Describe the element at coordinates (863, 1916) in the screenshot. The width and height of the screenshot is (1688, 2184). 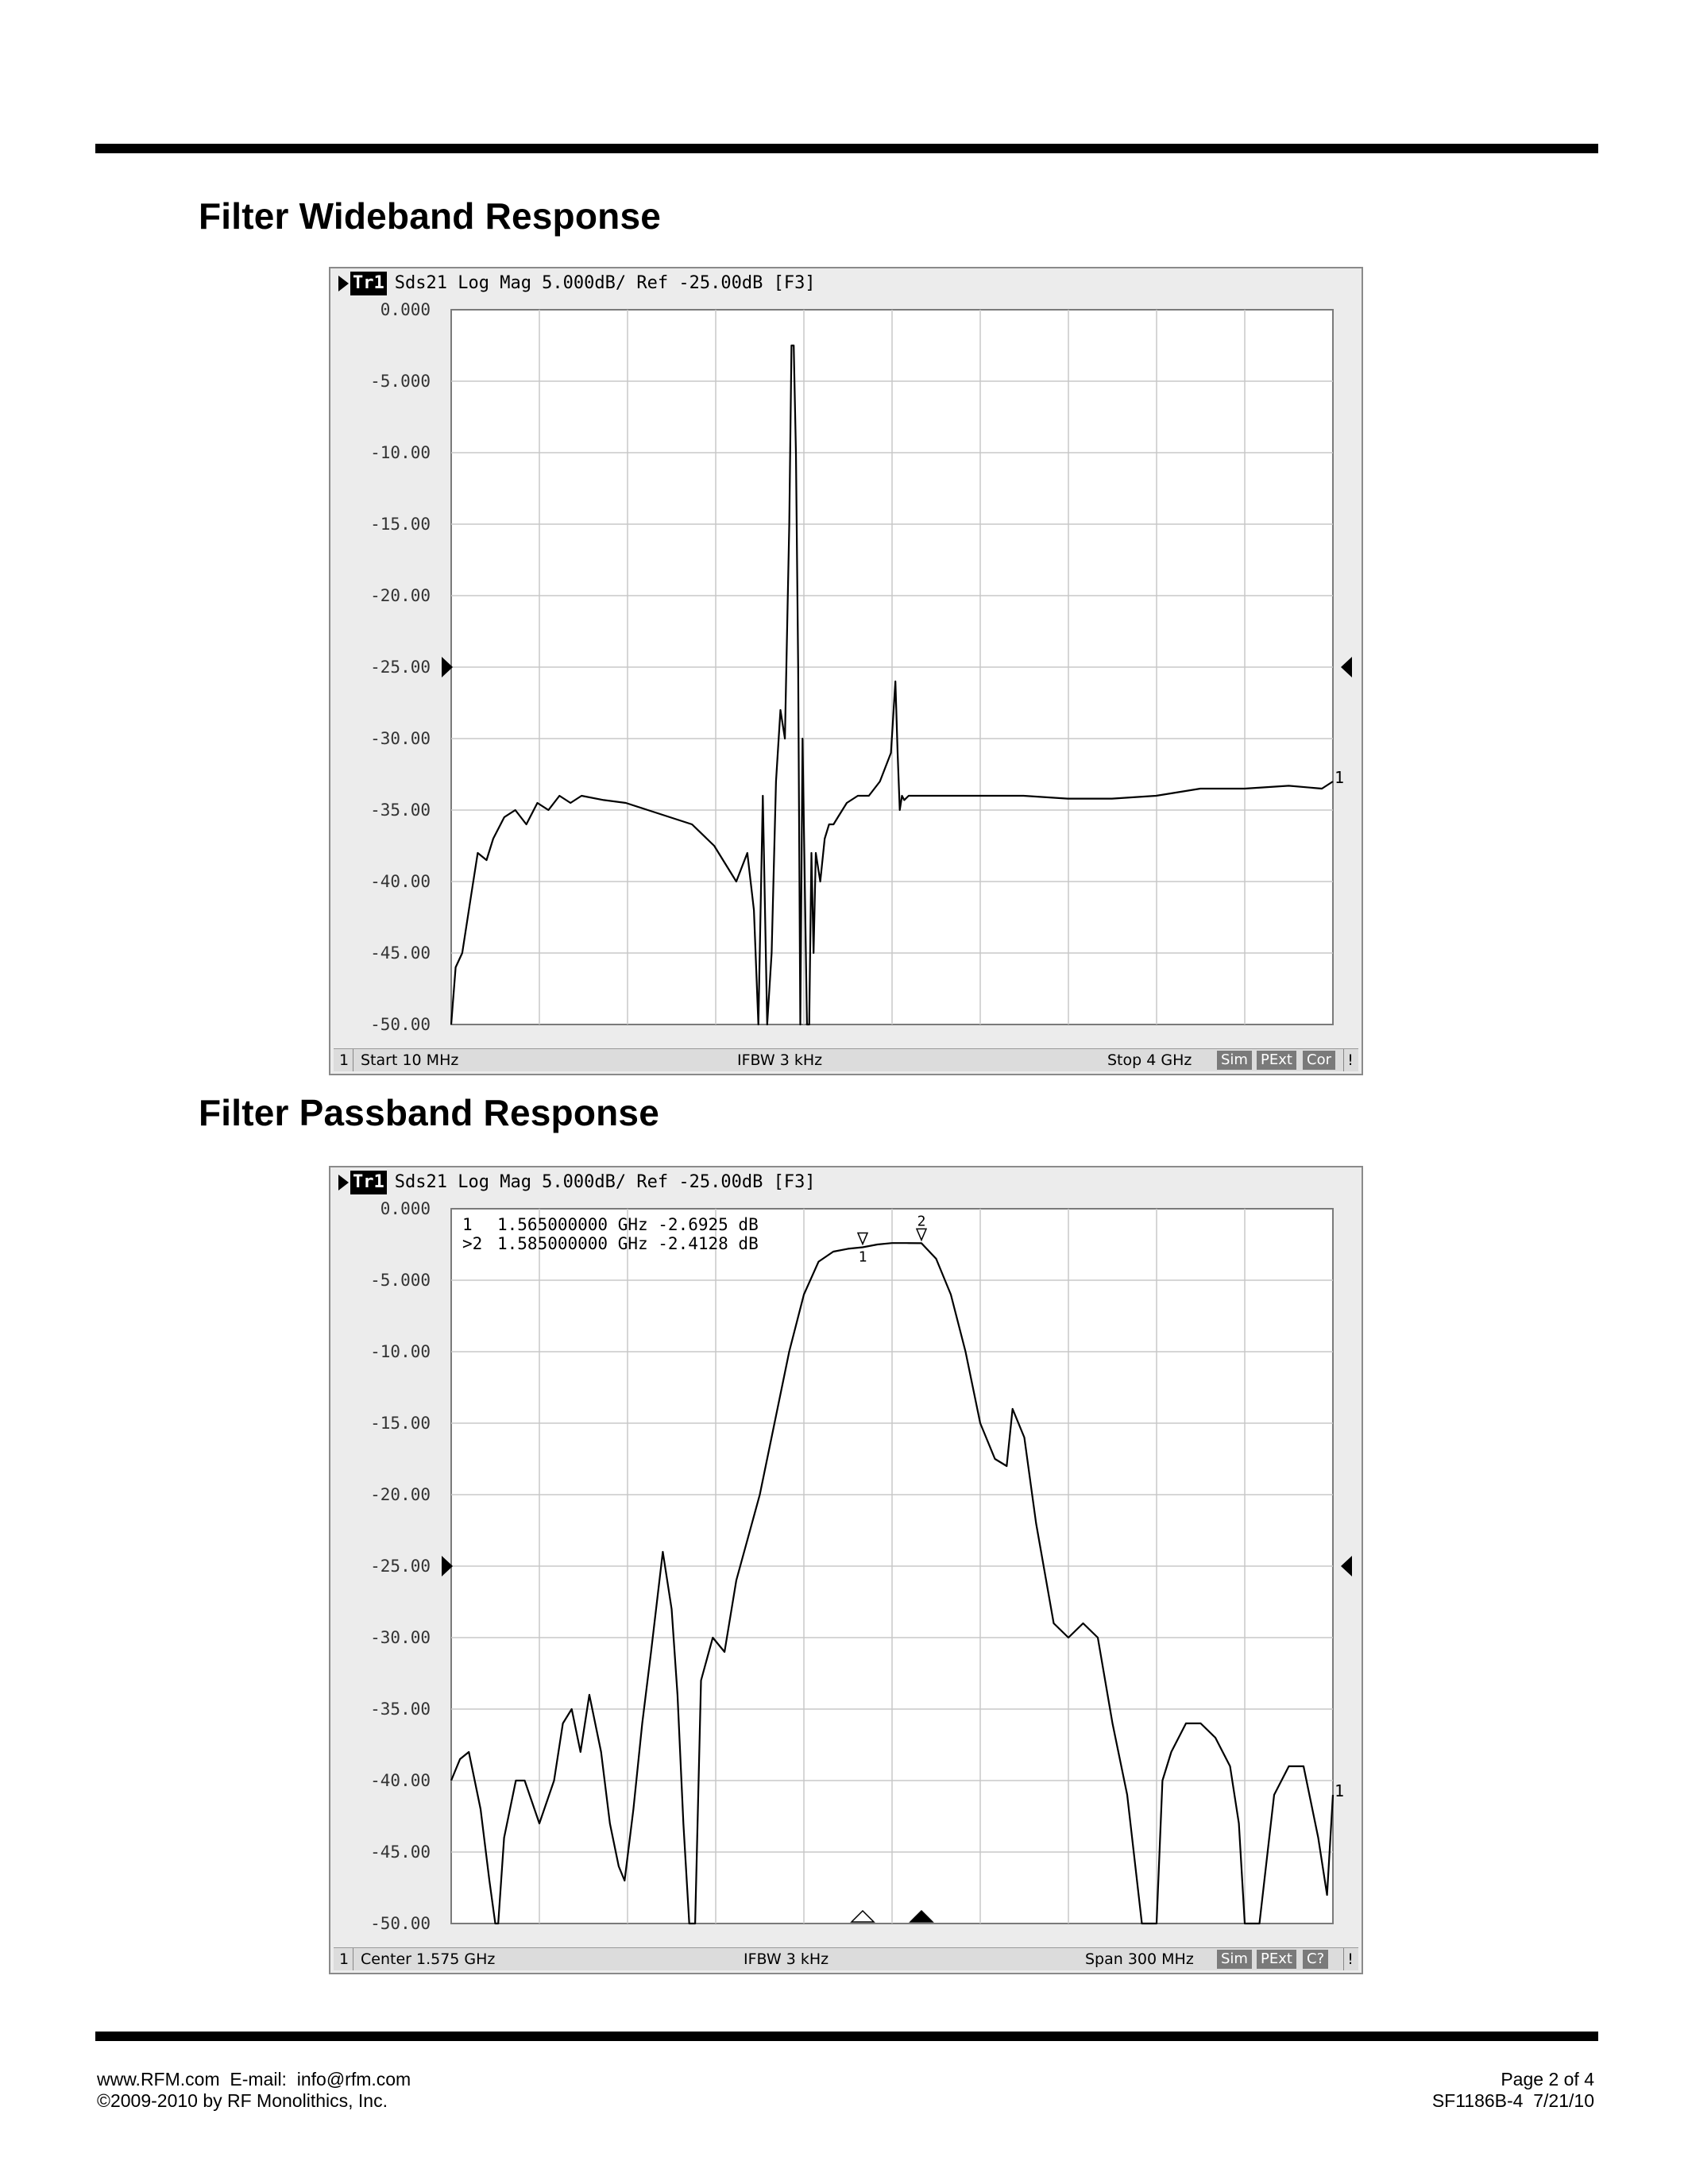
I see `marker-1-axis-icon` at that location.